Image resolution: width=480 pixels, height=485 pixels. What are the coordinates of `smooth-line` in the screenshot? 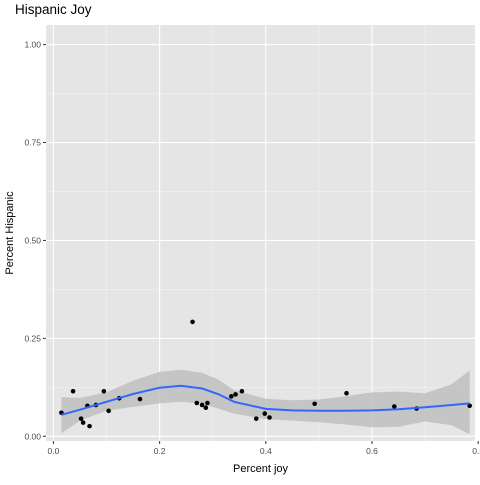 It's located at (265, 400).